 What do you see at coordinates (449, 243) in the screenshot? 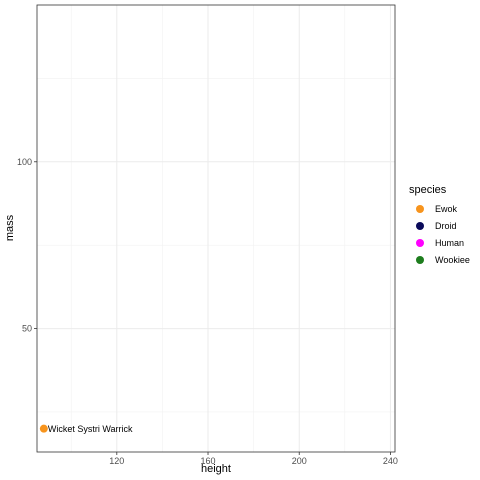
I see `legend-label-human: Human` at bounding box center [449, 243].